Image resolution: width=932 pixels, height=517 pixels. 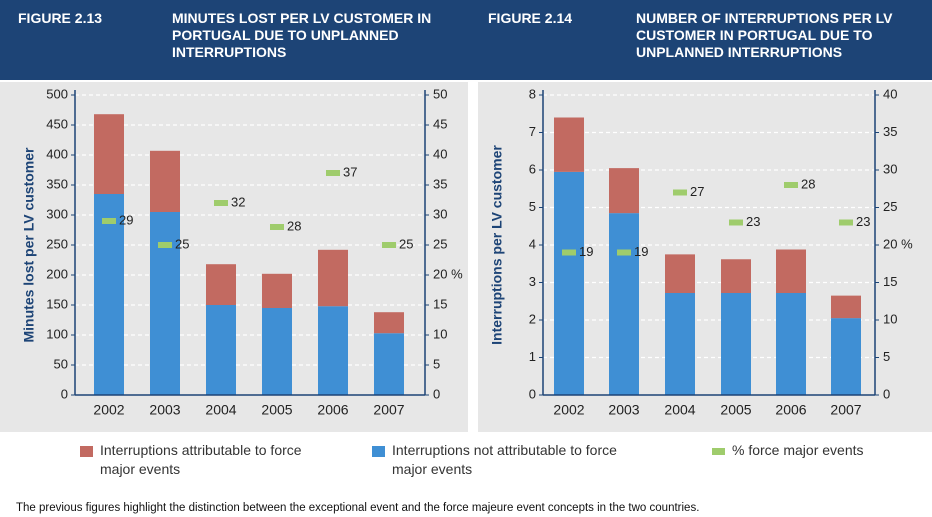 What do you see at coordinates (440, 93) in the screenshot?
I see `y2-tick-label: 50` at bounding box center [440, 93].